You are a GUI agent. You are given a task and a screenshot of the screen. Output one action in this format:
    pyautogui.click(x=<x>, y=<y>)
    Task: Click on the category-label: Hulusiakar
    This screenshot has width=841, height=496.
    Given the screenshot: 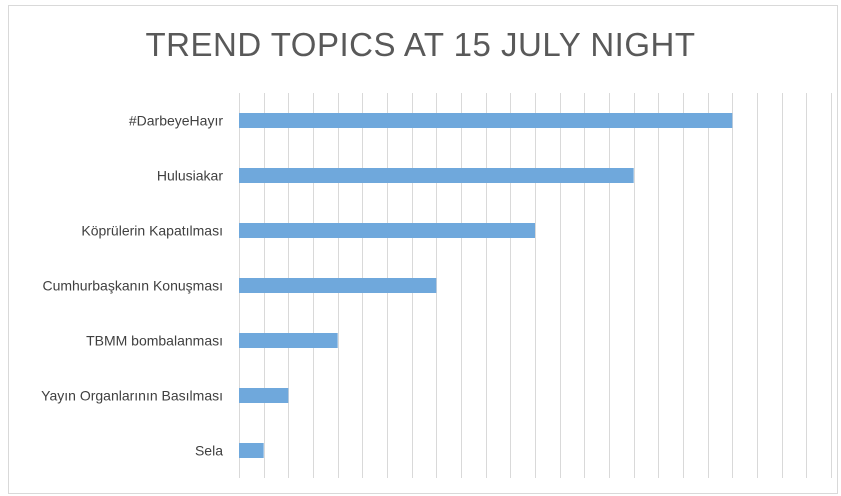 What is the action you would take?
    pyautogui.click(x=190, y=176)
    